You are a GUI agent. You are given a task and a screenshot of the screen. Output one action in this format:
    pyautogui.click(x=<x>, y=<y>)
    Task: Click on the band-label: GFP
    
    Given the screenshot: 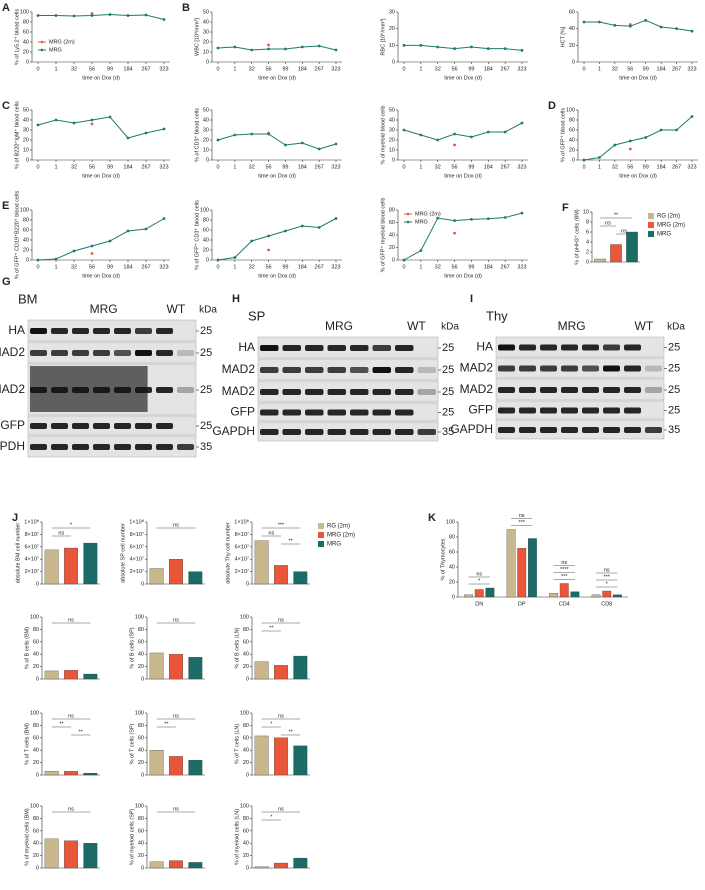 What is the action you would take?
    pyautogui.click(x=12, y=425)
    